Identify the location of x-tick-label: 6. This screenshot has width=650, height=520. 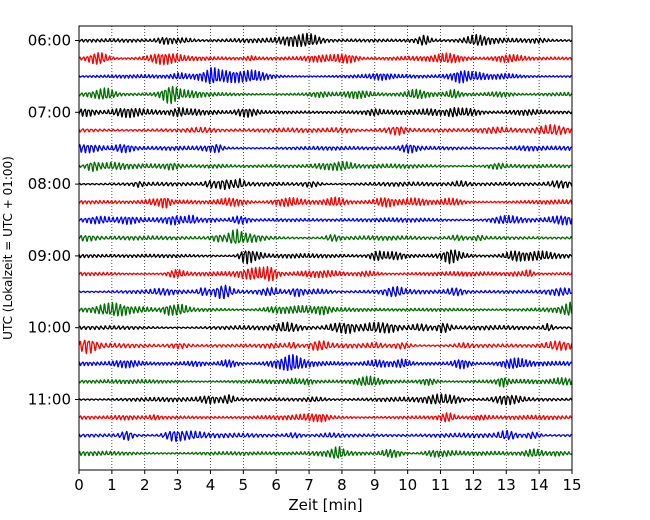
(276, 485).